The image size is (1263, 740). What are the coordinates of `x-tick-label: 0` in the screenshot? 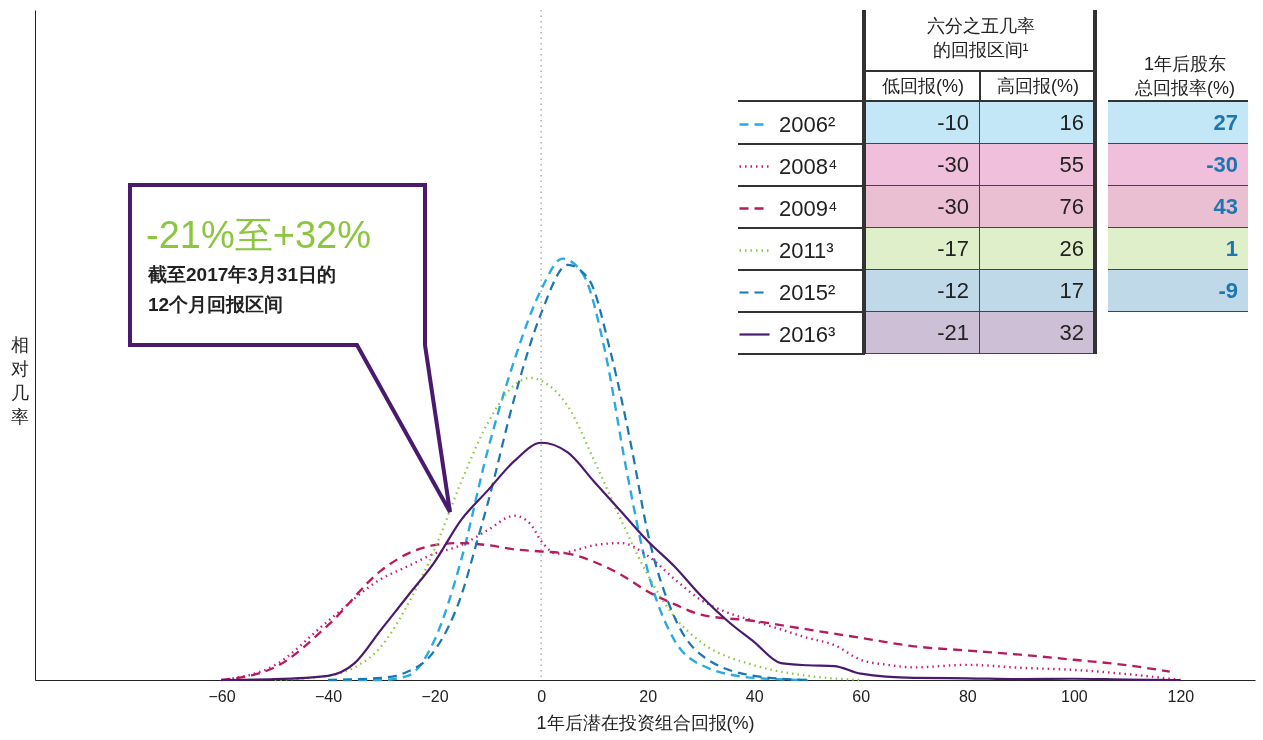 It's located at (542, 696).